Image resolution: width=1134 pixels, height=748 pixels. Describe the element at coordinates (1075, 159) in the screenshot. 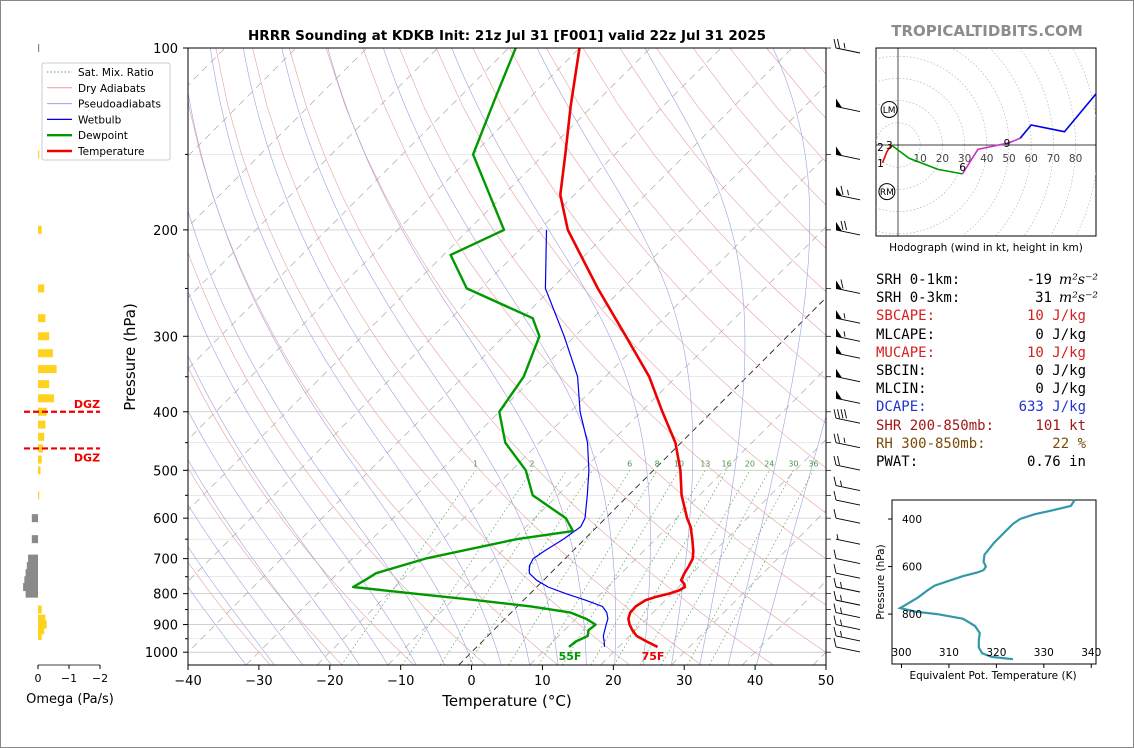

I see `hodo-ring-label: 80` at that location.